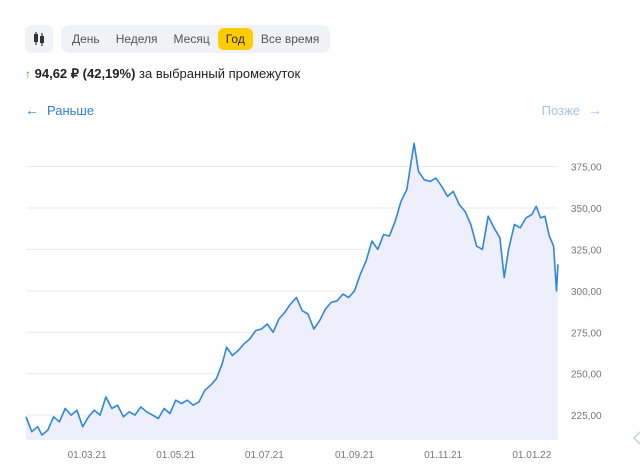 The image size is (640, 474). Describe the element at coordinates (586, 168) in the screenshot. I see `y-tick-label: 375,00` at that location.